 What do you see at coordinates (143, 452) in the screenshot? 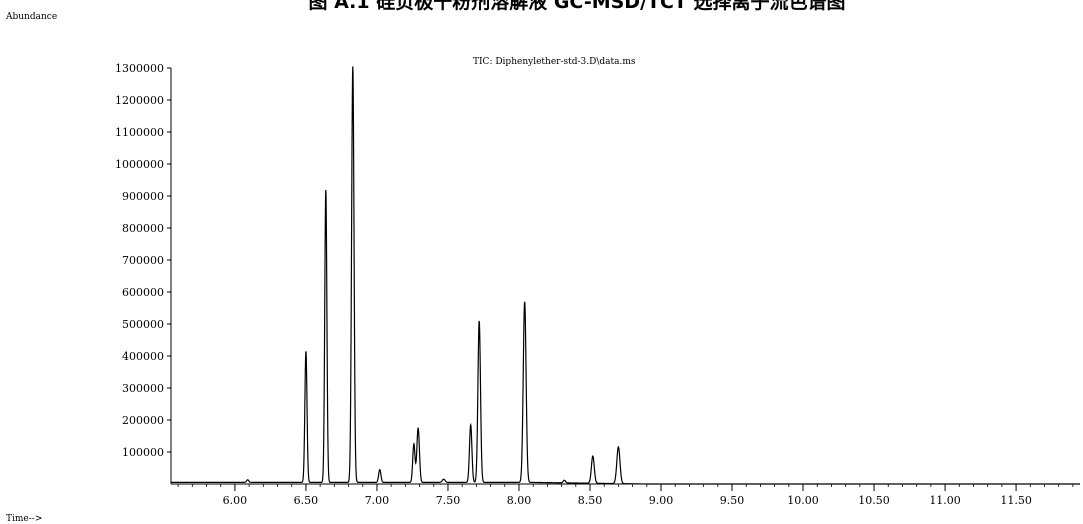
I see `y-tick-label: 100000` at bounding box center [143, 452].